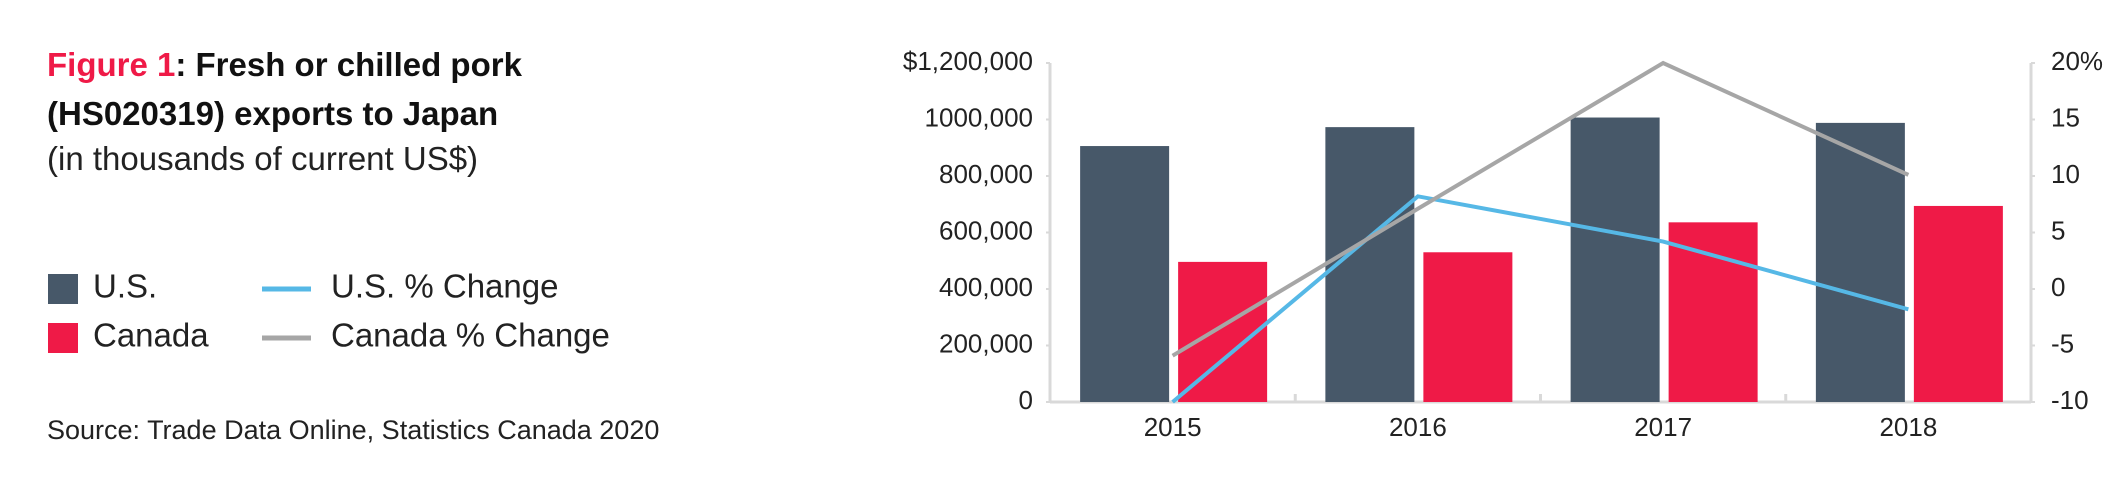 The width and height of the screenshot is (2126, 499). I want to click on y2-tick-label: 20%, so click(2077, 61).